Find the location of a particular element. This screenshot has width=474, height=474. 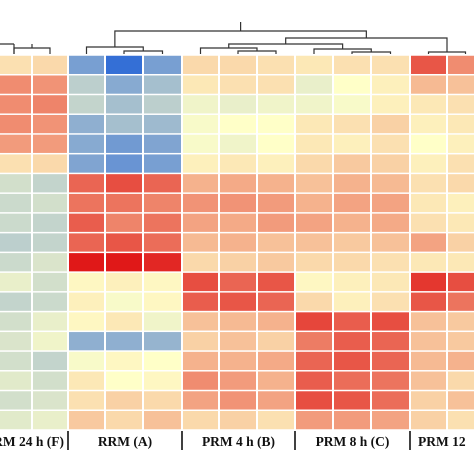

group-label: PRM 8 h (C) is located at coordinates (353, 441).